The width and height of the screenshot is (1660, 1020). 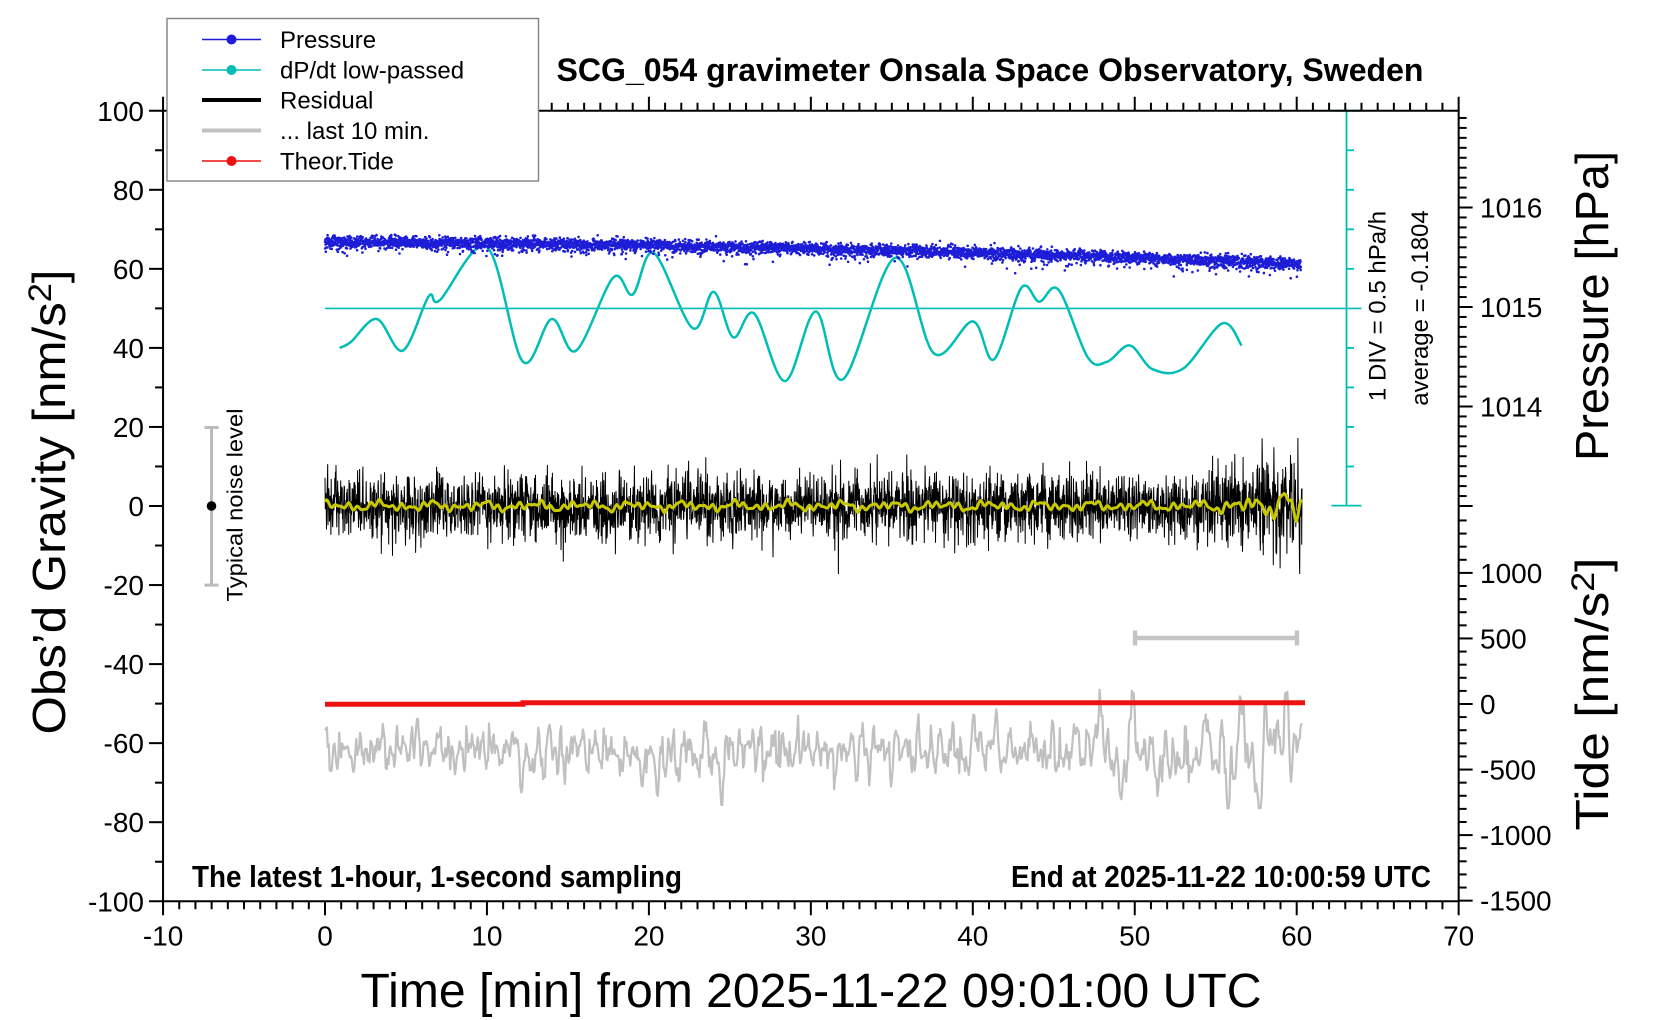 I want to click on svg-text: -20, so click(x=124, y=585).